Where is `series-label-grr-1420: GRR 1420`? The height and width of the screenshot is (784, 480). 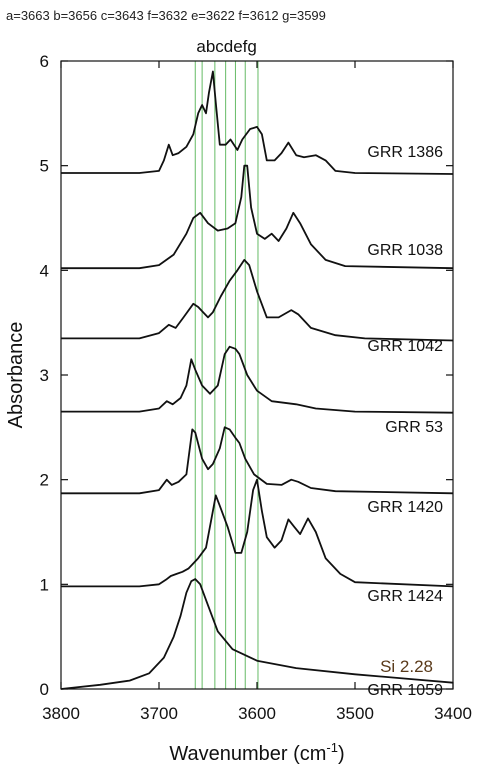 series-label-grr-1420: GRR 1420 is located at coordinates (405, 507).